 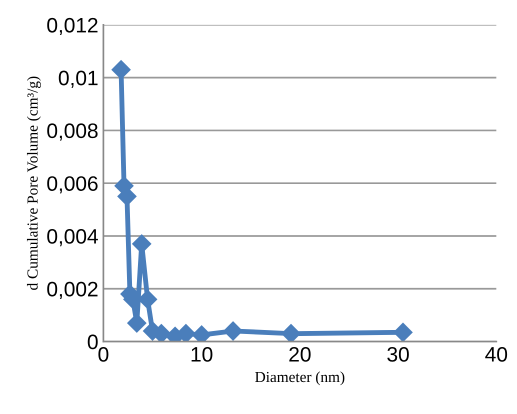 I want to click on y-tick-label: 0,002, so click(x=72, y=290).